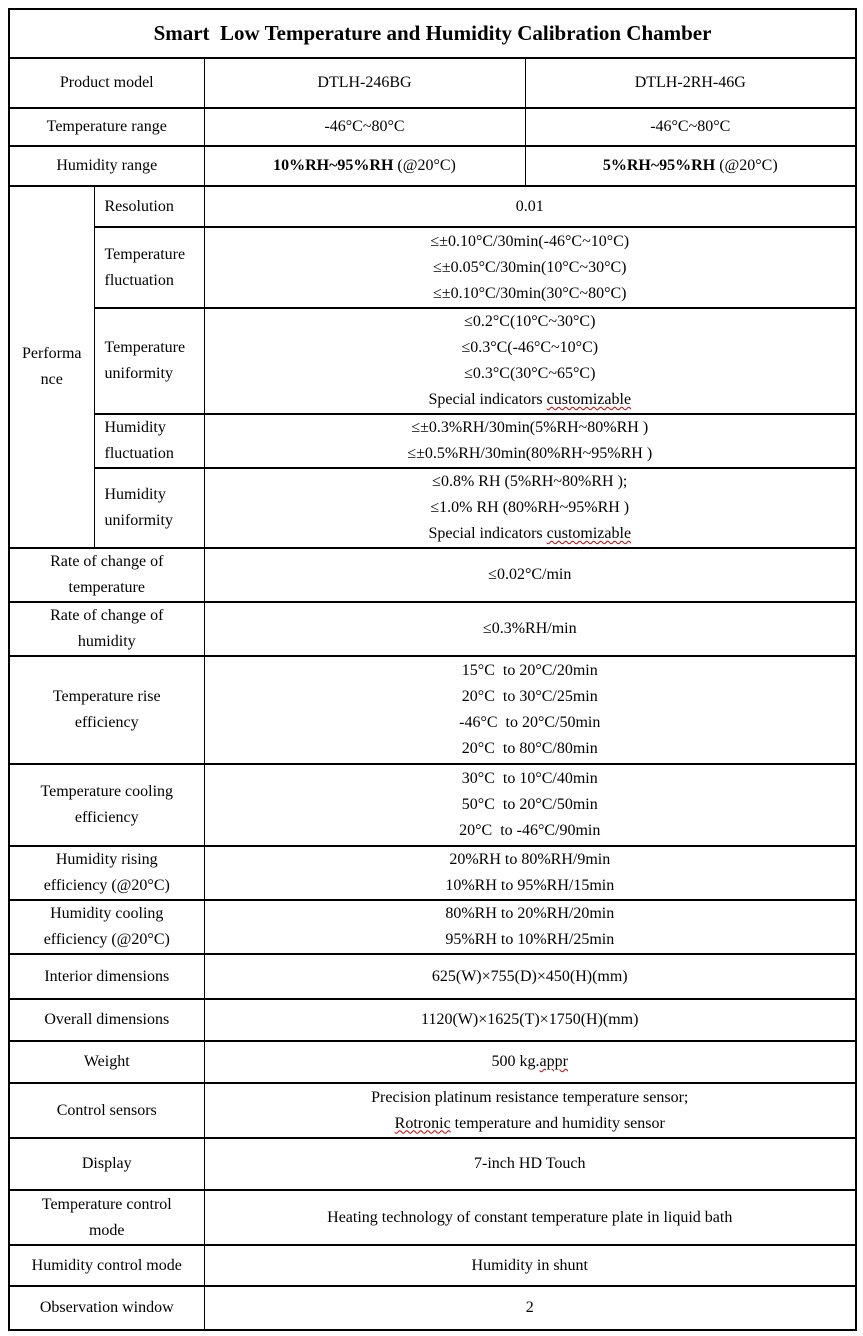  Describe the element at coordinates (106, 873) in the screenshot. I see `row-label-humidity-rising-efficiency: Humidity rising efficiency (@20°C)` at that location.